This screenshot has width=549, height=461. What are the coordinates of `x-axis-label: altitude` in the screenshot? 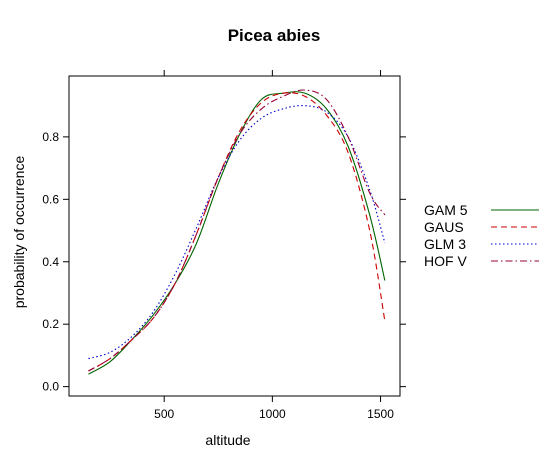 It's located at (227, 440).